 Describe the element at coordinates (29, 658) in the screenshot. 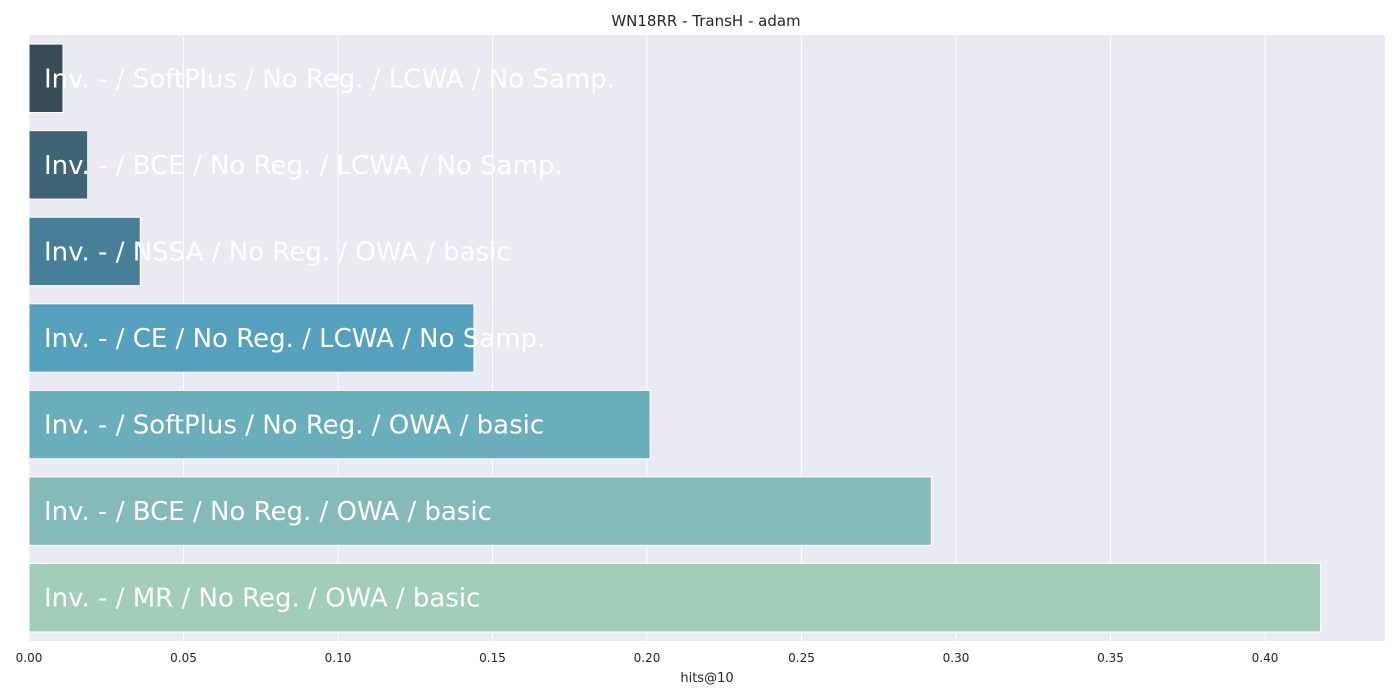

I see `x-tick-label: 0.00` at that location.